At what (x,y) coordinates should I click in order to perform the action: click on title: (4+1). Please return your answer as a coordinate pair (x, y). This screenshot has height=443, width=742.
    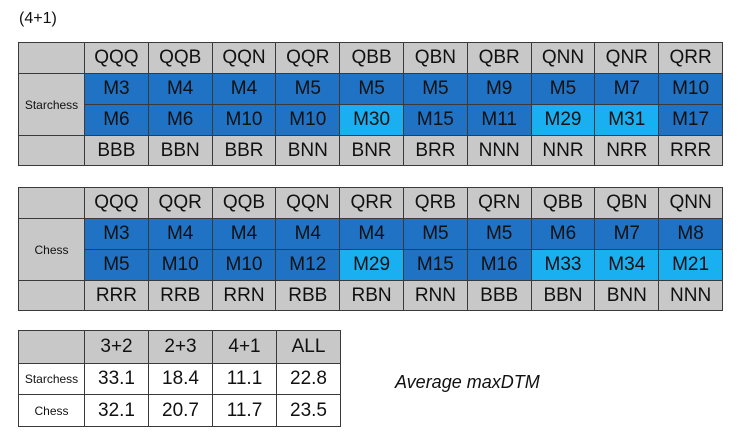
    Looking at the image, I should click on (38, 18).